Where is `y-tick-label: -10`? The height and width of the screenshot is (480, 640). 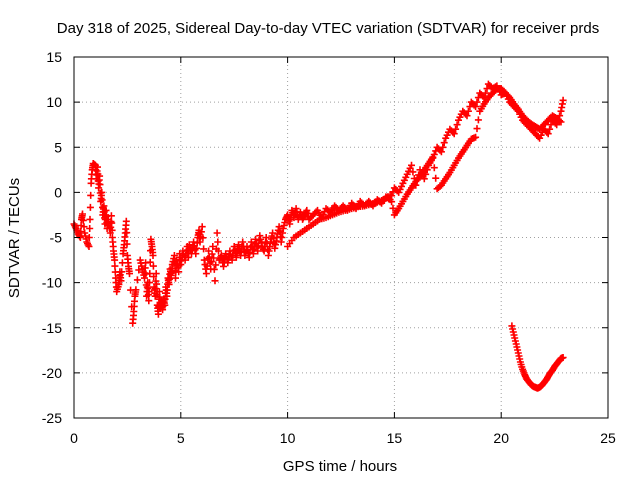
y-tick-label: -10 is located at coordinates (52, 283).